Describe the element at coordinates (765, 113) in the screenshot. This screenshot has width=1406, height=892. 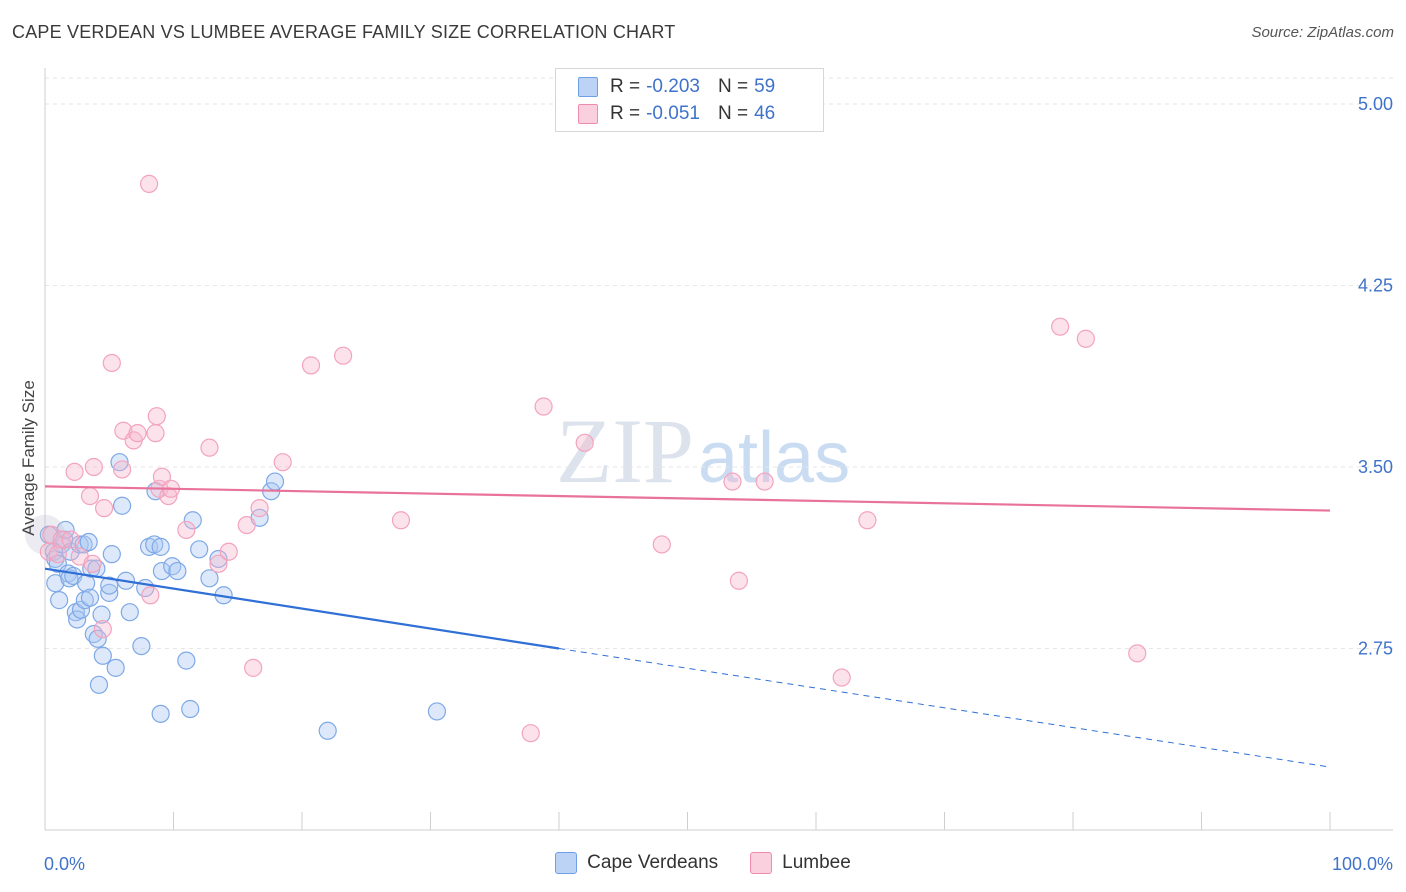
I see `legend-n-value: 46` at that location.